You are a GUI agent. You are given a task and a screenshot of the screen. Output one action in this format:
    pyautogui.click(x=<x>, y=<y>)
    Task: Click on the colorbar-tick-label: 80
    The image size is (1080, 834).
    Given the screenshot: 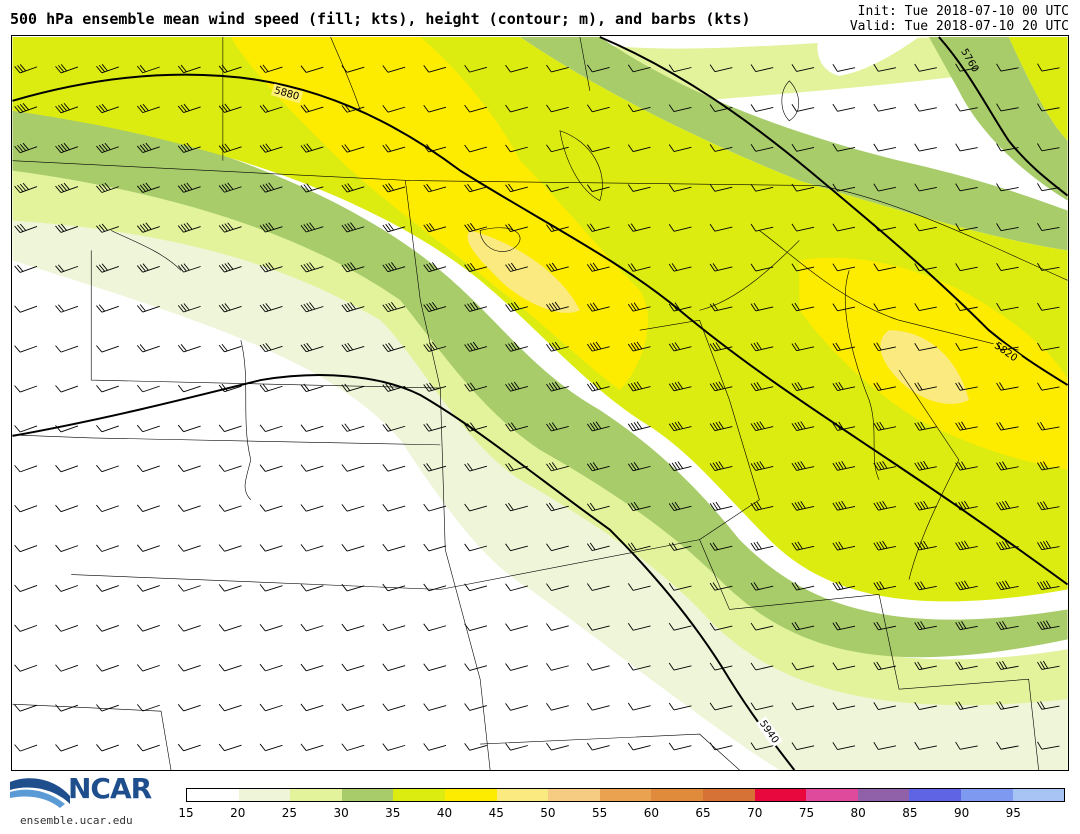 What is the action you would take?
    pyautogui.click(x=858, y=813)
    